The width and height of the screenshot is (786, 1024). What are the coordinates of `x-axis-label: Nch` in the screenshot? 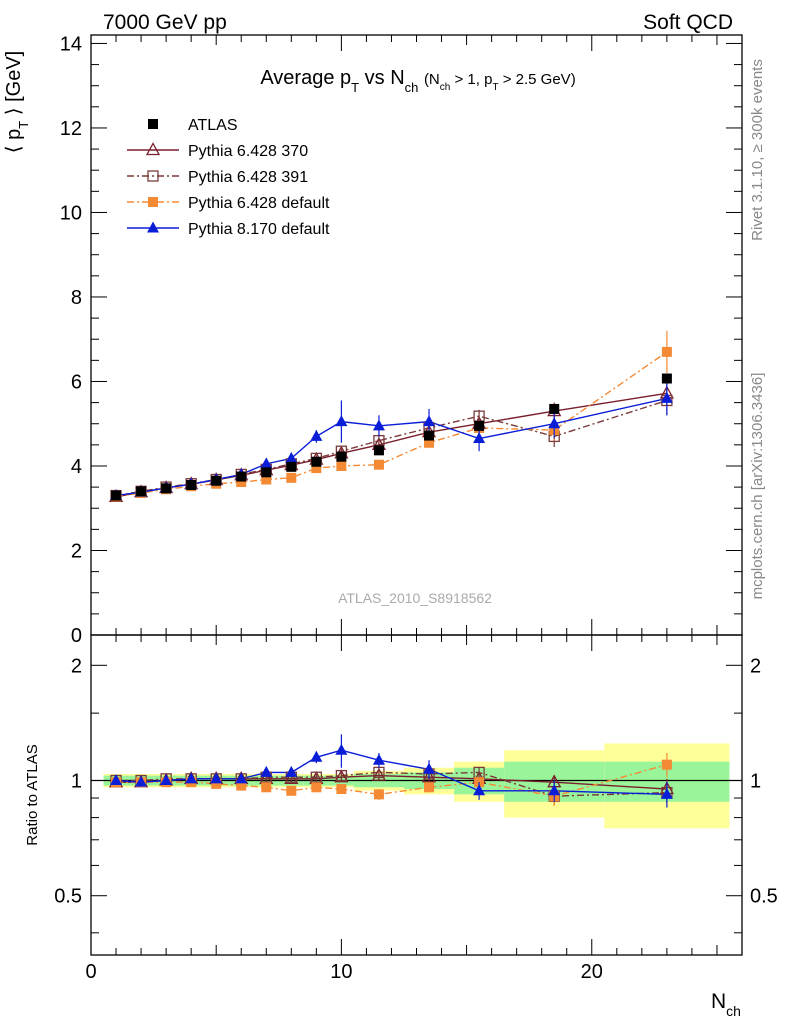 It's located at (726, 1004).